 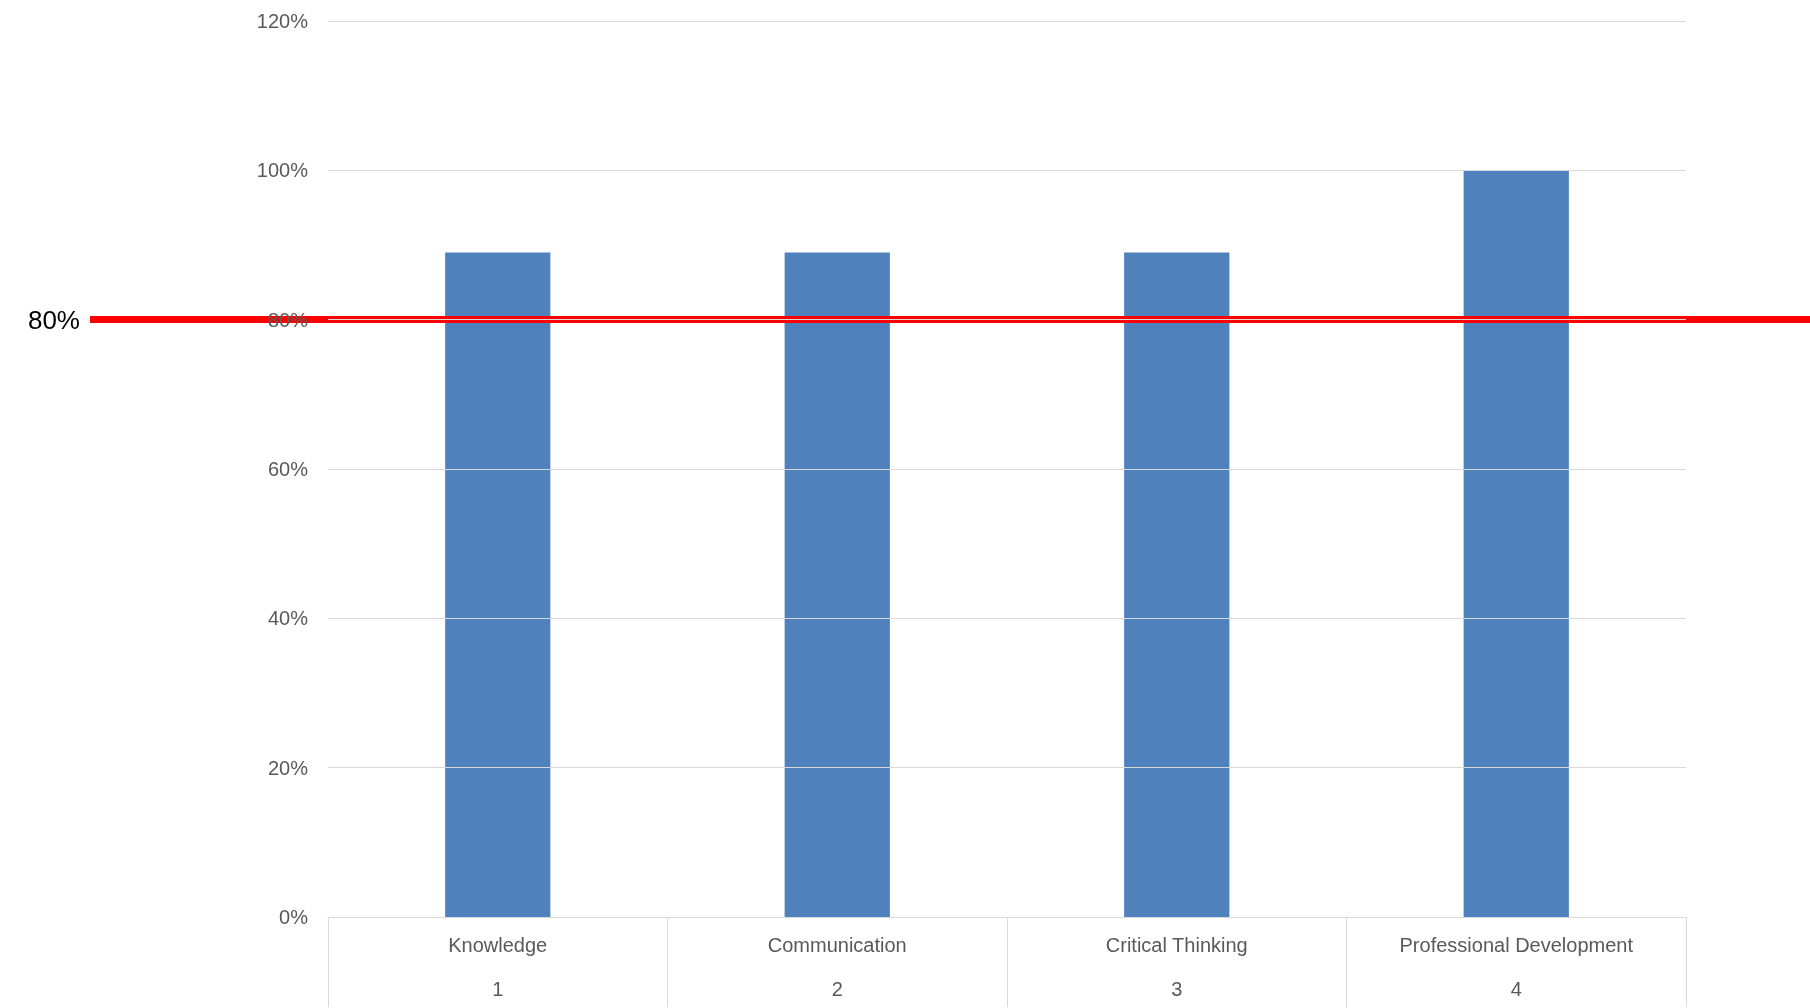 What do you see at coordinates (498, 967) in the screenshot?
I see `x-tick-label: Knowledge 1` at bounding box center [498, 967].